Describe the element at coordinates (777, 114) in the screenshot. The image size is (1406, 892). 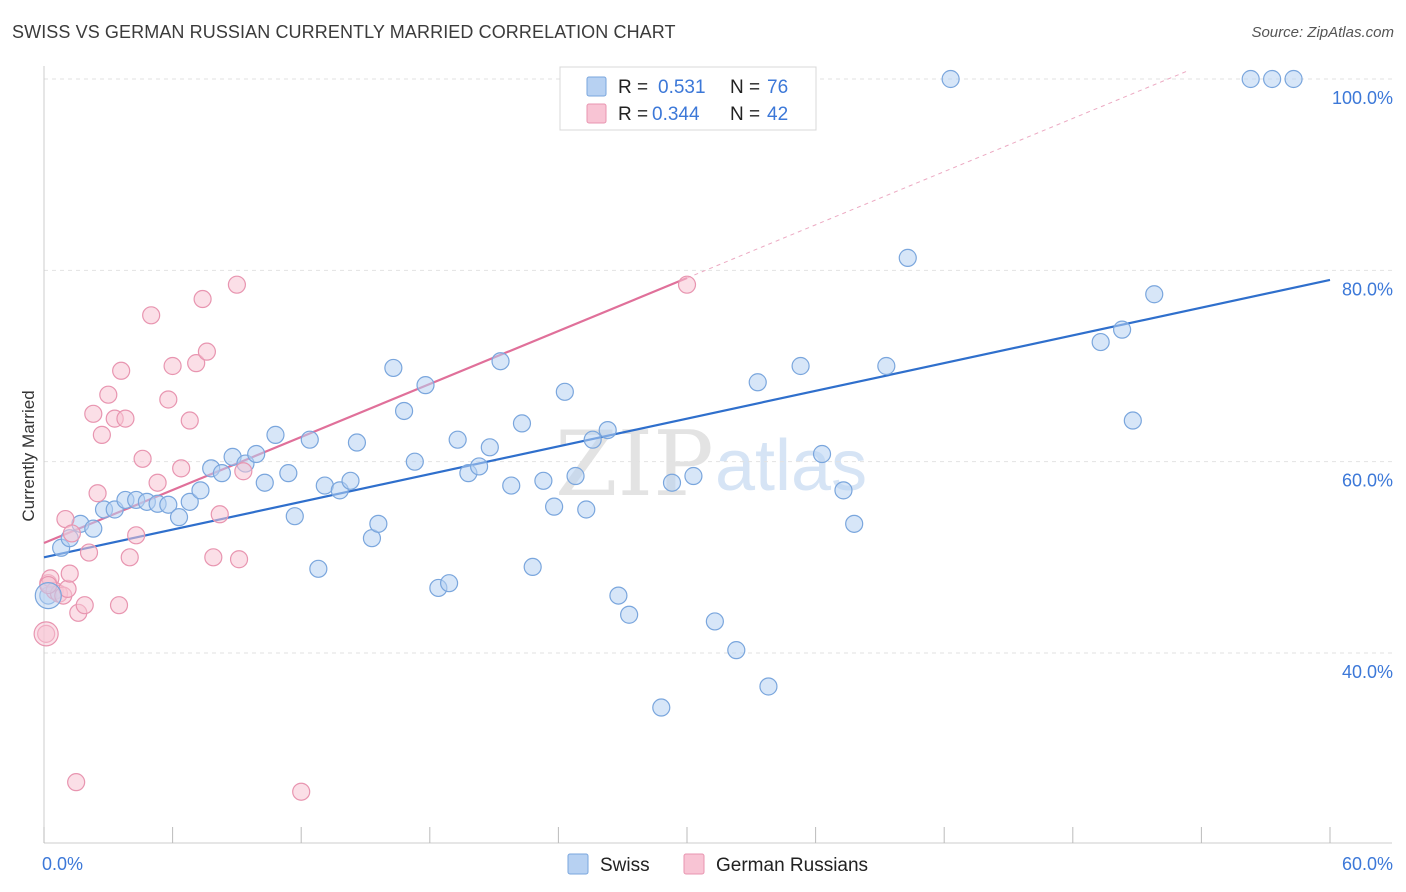
I see `legend-n-value-german-russians: 42` at that location.